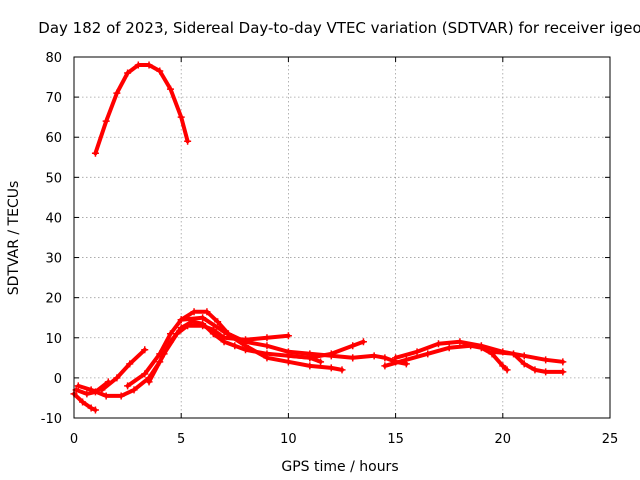 The width and height of the screenshot is (640, 480). Describe the element at coordinates (141, 109) in the screenshot. I see `series-line-arc-high` at that location.